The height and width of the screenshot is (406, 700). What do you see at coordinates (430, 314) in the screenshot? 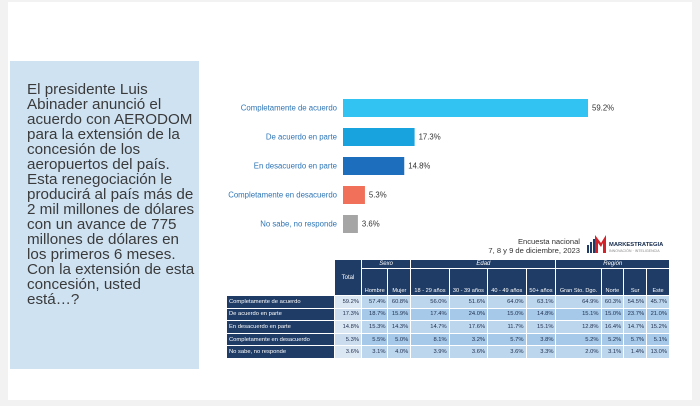
I see `table-cell: 17.4%` at bounding box center [430, 314].